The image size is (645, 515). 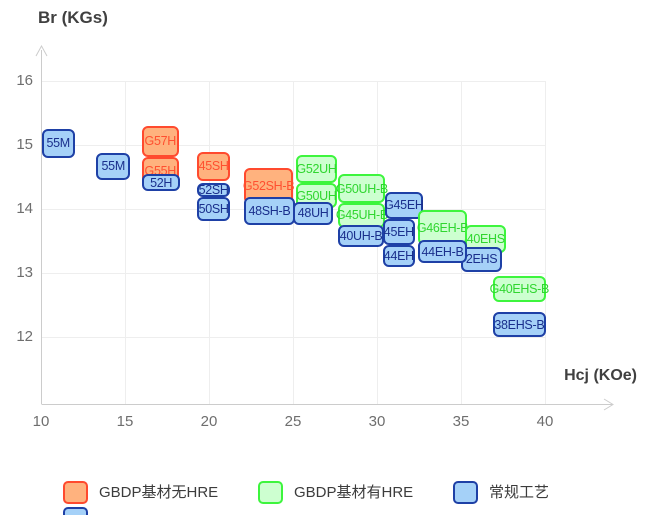 I want to click on legend-label: GBDP基材无HRE, so click(x=159, y=492).